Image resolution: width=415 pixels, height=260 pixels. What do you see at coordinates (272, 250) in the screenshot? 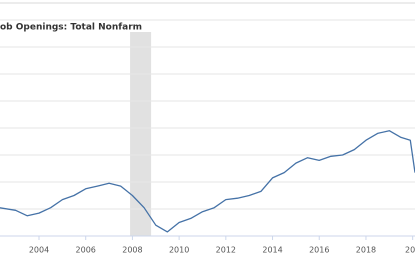
I see `x-tick-label: 2014` at bounding box center [272, 250].